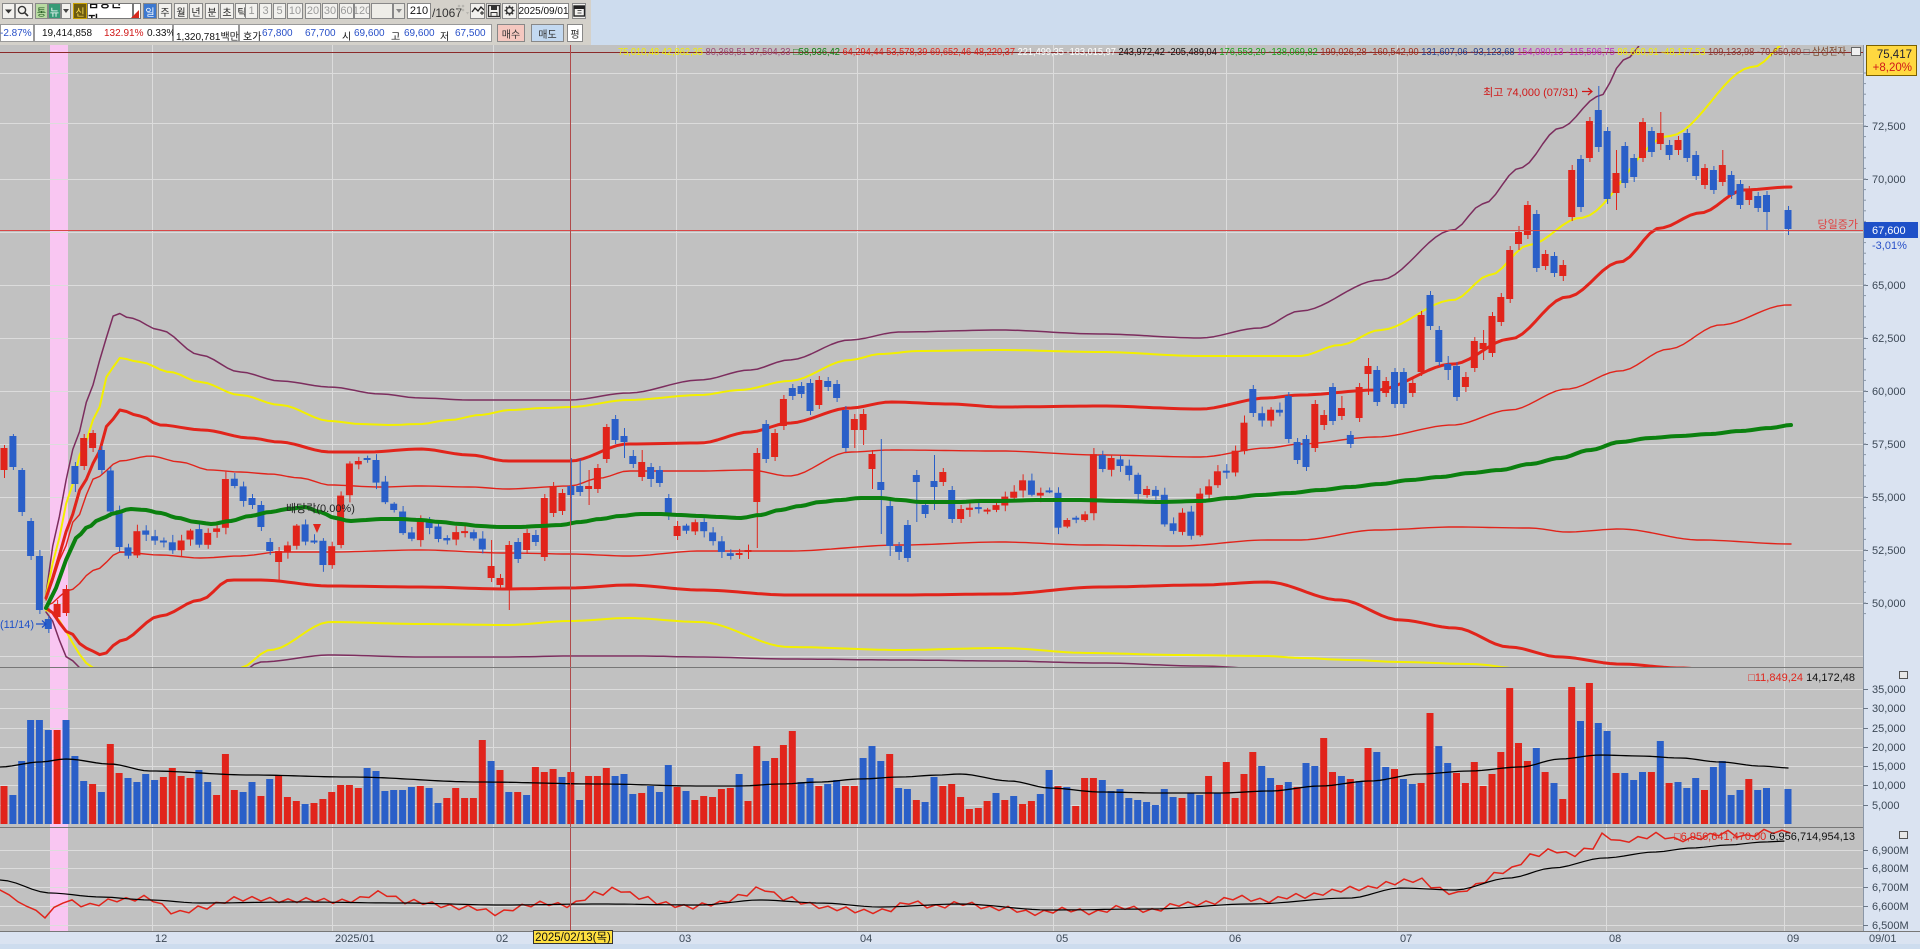 This screenshot has height=949, width=1920. I want to click on svg-text: 6,600M, so click(1890, 907).